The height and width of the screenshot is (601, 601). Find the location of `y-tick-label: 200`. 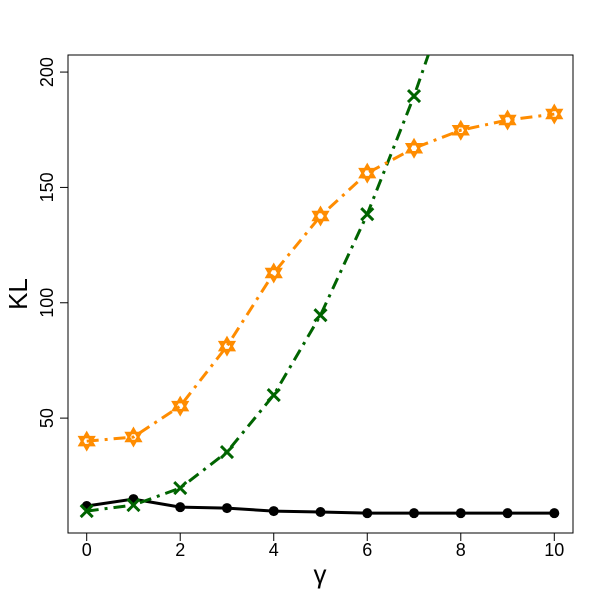

y-tick-label: 200 is located at coordinates (47, 72).